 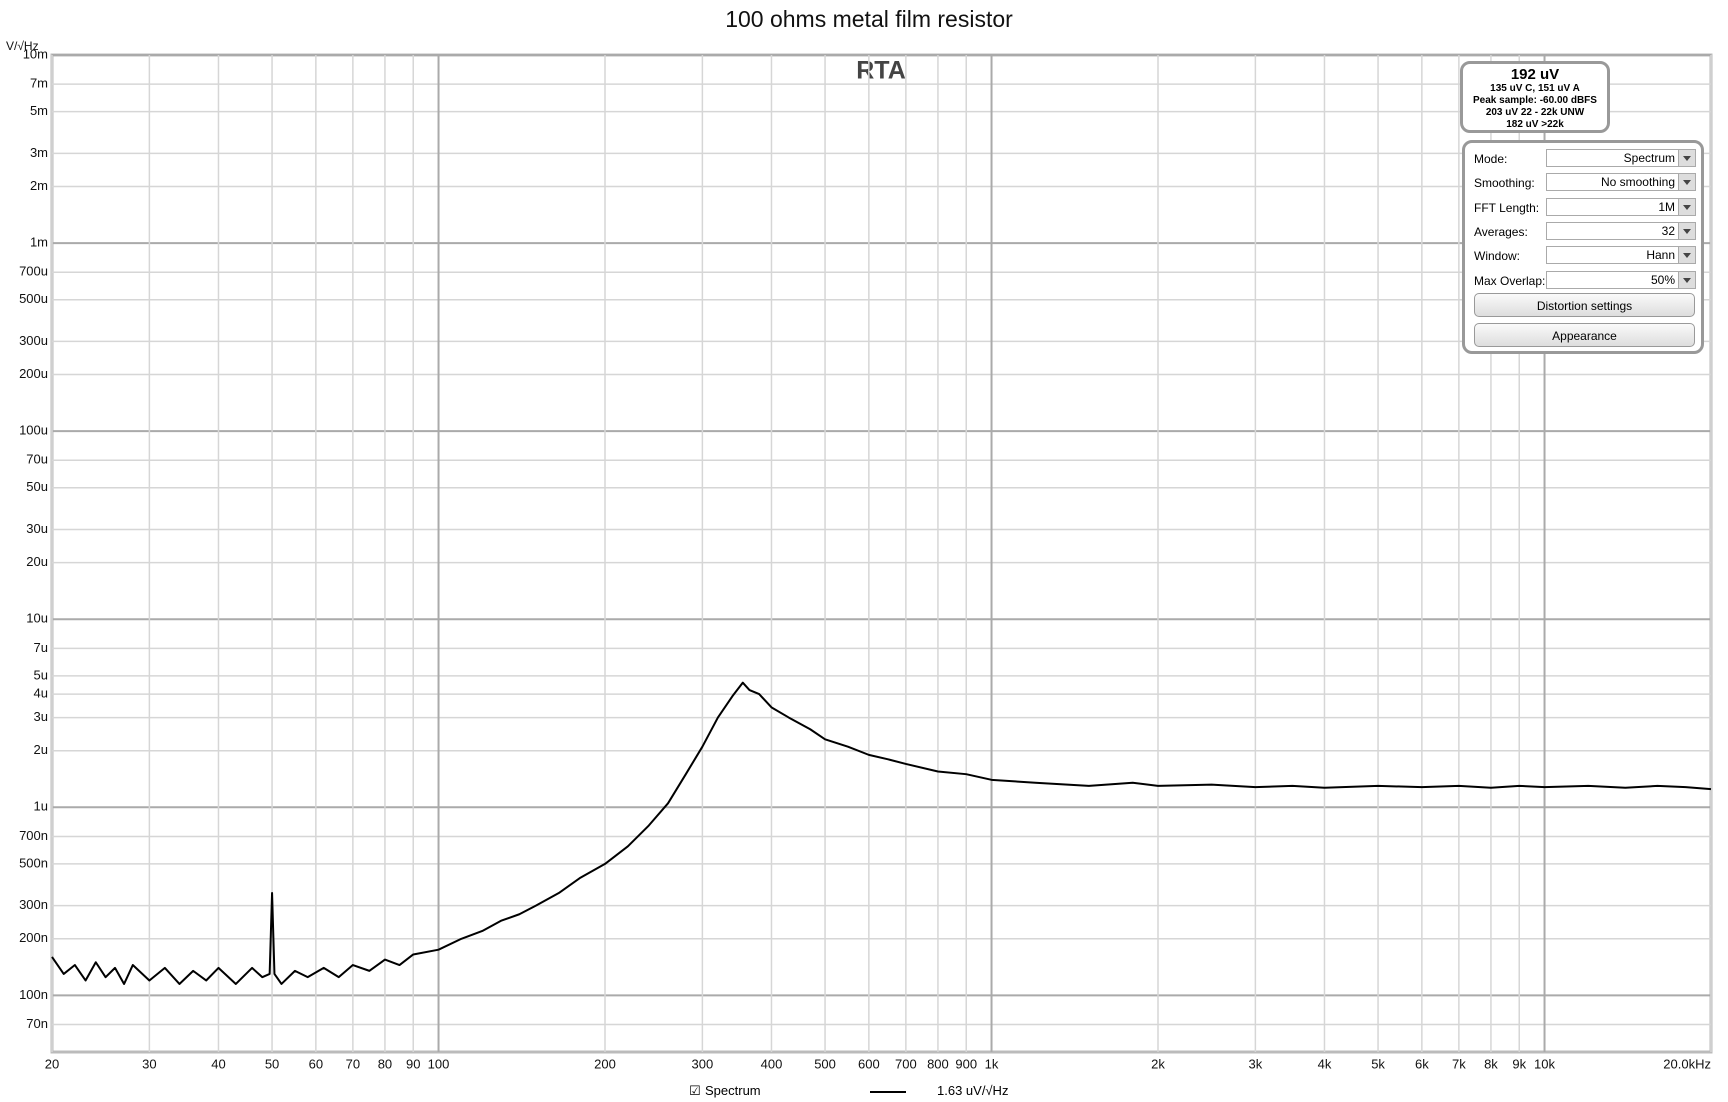 What do you see at coordinates (33, 994) in the screenshot?
I see `y-tick-label: 100n` at bounding box center [33, 994].